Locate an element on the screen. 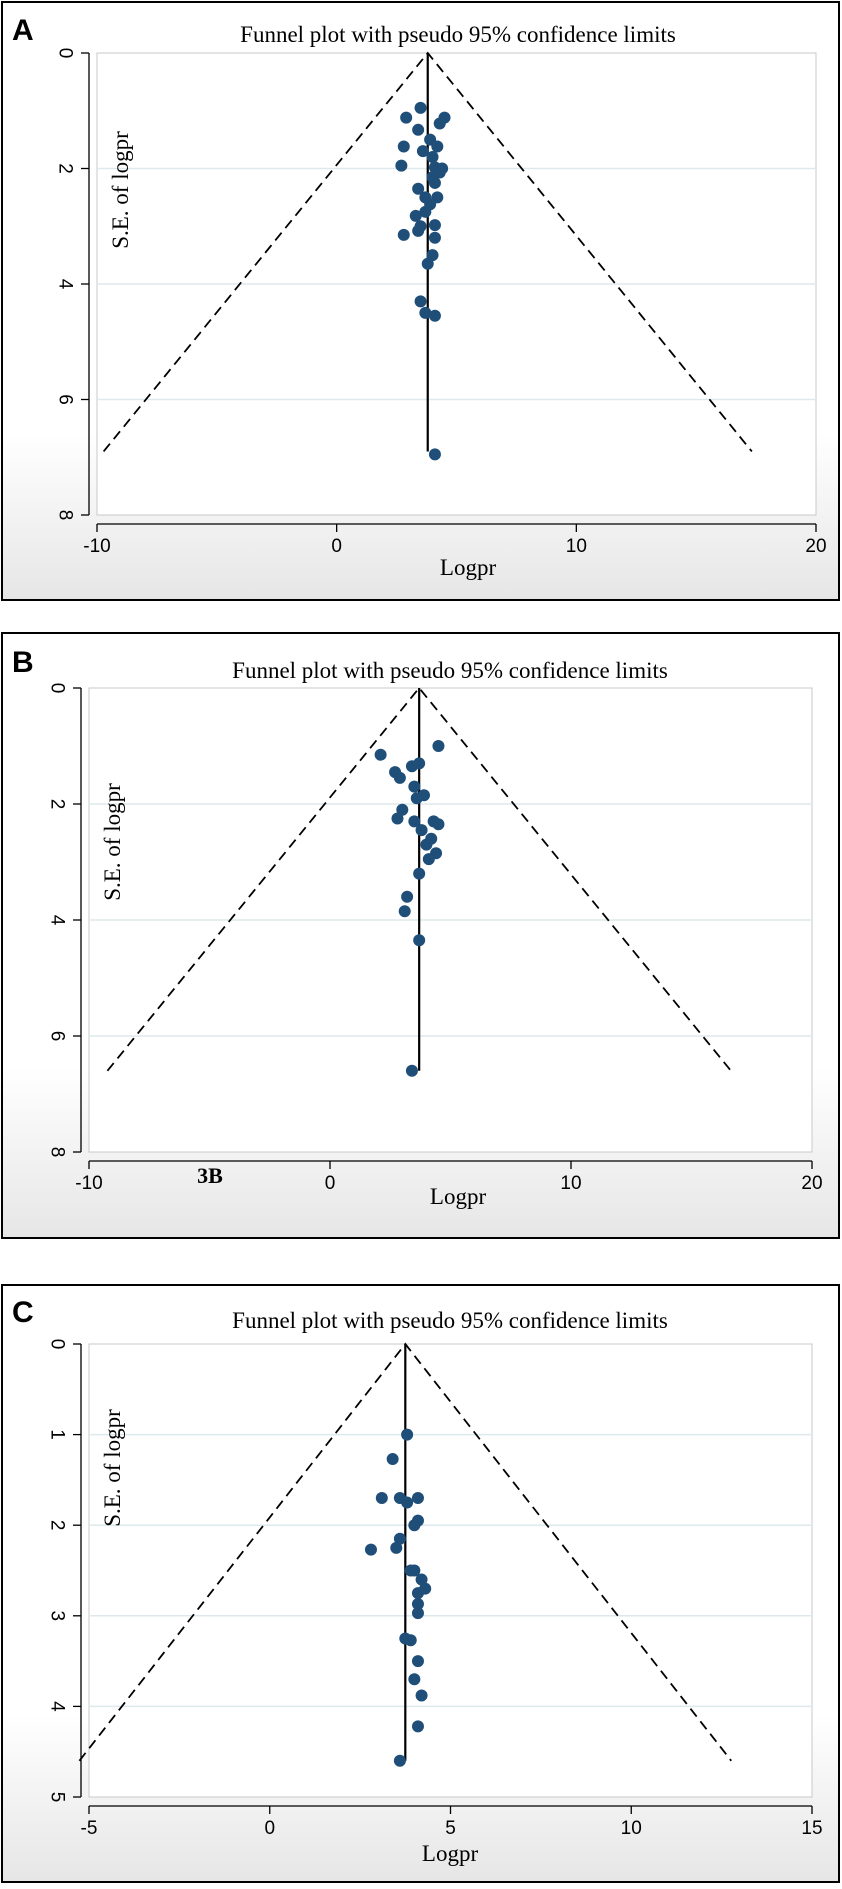 The width and height of the screenshot is (842, 1889). x-tick-label: -5 is located at coordinates (89, 1828).